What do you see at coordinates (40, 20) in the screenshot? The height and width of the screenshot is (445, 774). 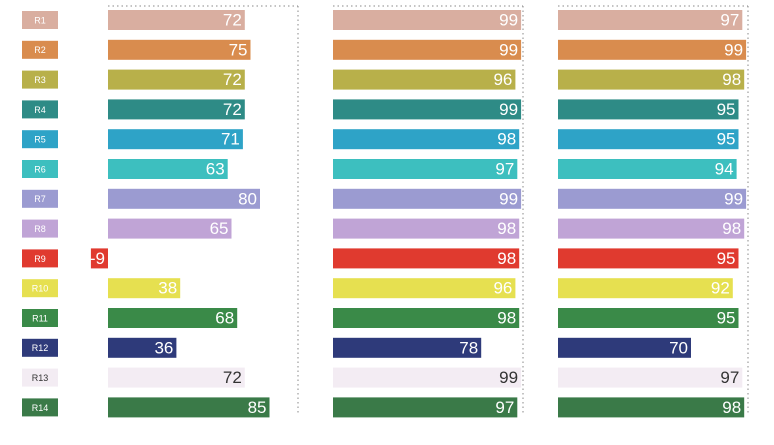 I see `category-label: R1` at bounding box center [40, 20].